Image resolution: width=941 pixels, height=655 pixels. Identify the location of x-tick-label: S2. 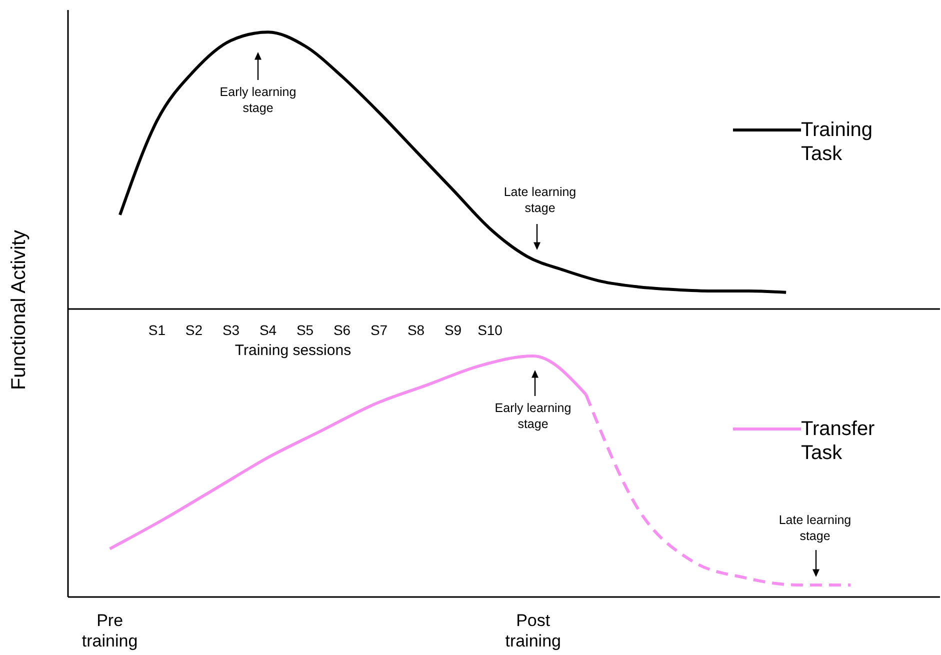
(194, 330).